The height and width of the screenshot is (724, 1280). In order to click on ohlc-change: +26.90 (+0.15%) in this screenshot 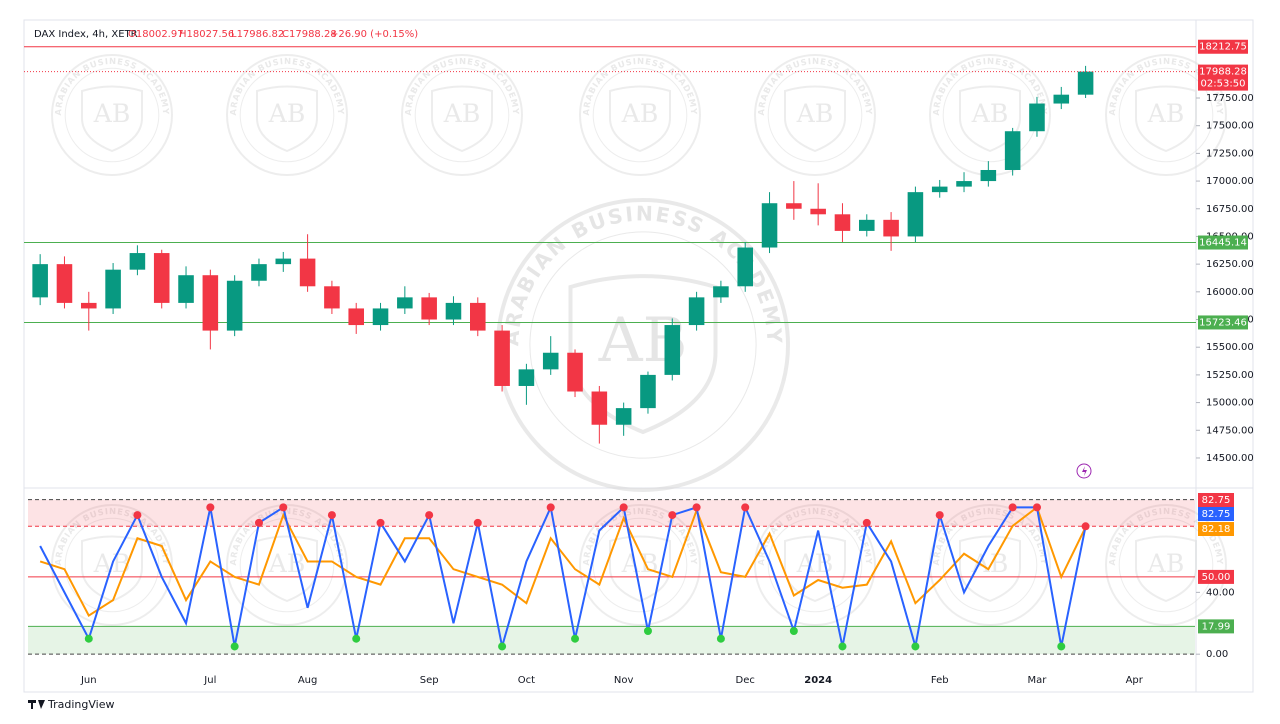, I will do `click(374, 34)`.